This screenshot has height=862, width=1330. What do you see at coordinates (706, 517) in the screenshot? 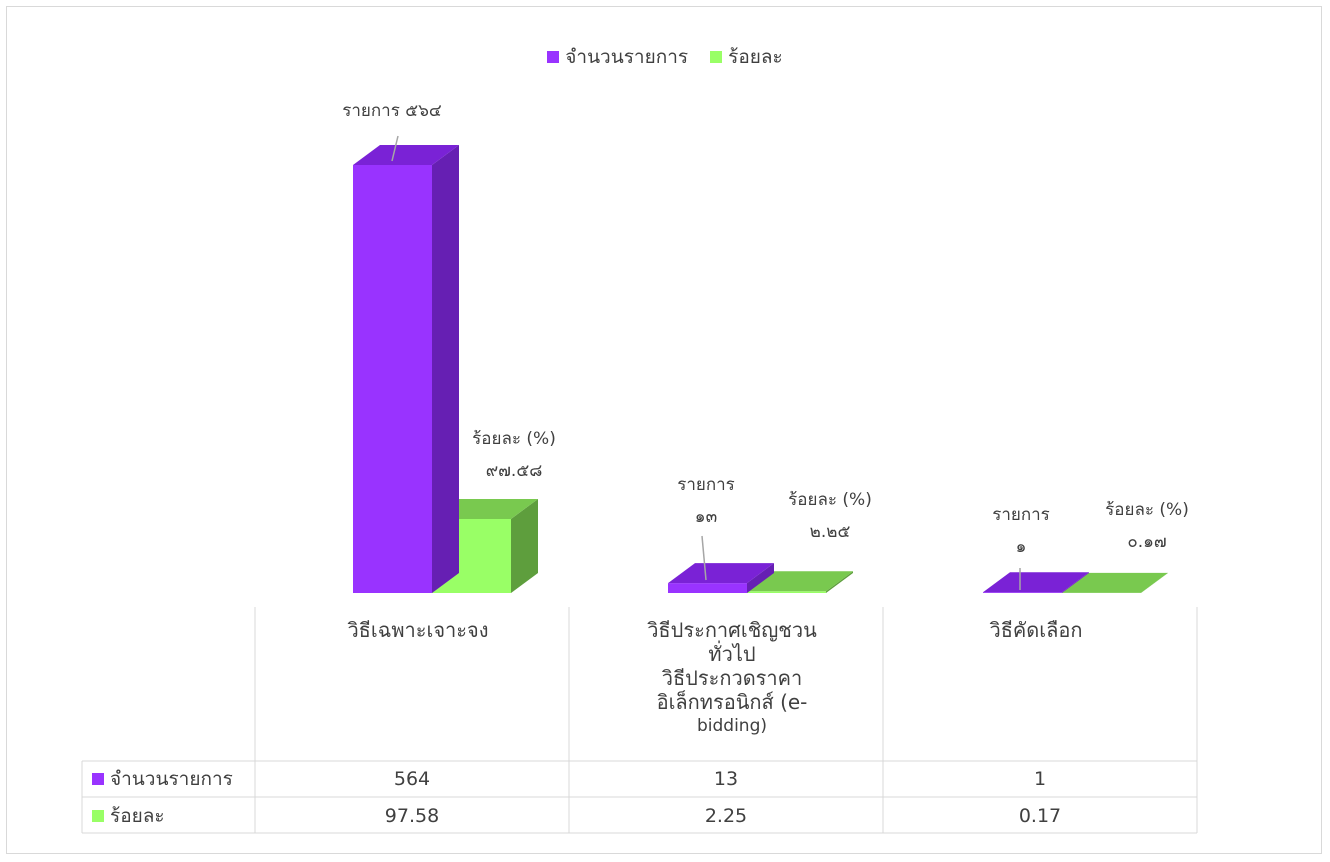
I see `data-label-count-1: ๑๓` at bounding box center [706, 517].